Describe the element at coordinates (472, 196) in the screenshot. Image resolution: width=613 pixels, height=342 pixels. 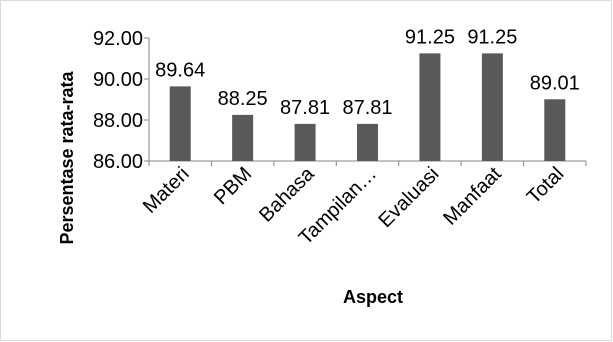
I see `x-tick-label: Manfaat` at that location.